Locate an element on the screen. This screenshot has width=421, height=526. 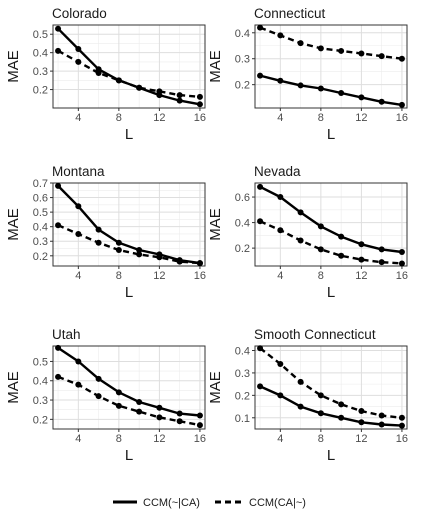
panel-title: Nevada is located at coordinates (277, 171).